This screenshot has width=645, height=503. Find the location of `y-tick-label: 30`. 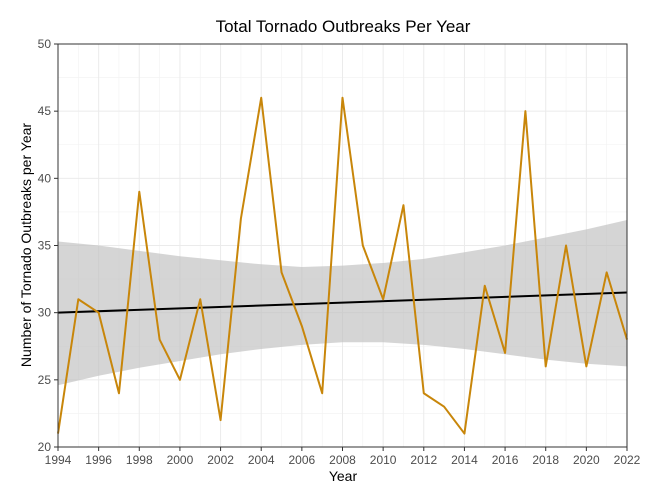

y-tick-label: 30 is located at coordinates (45, 313).